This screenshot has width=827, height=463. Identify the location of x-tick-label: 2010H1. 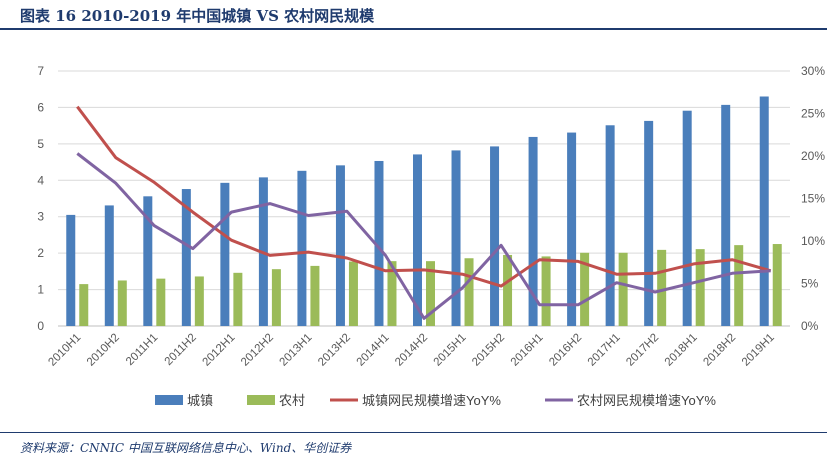
(64, 350).